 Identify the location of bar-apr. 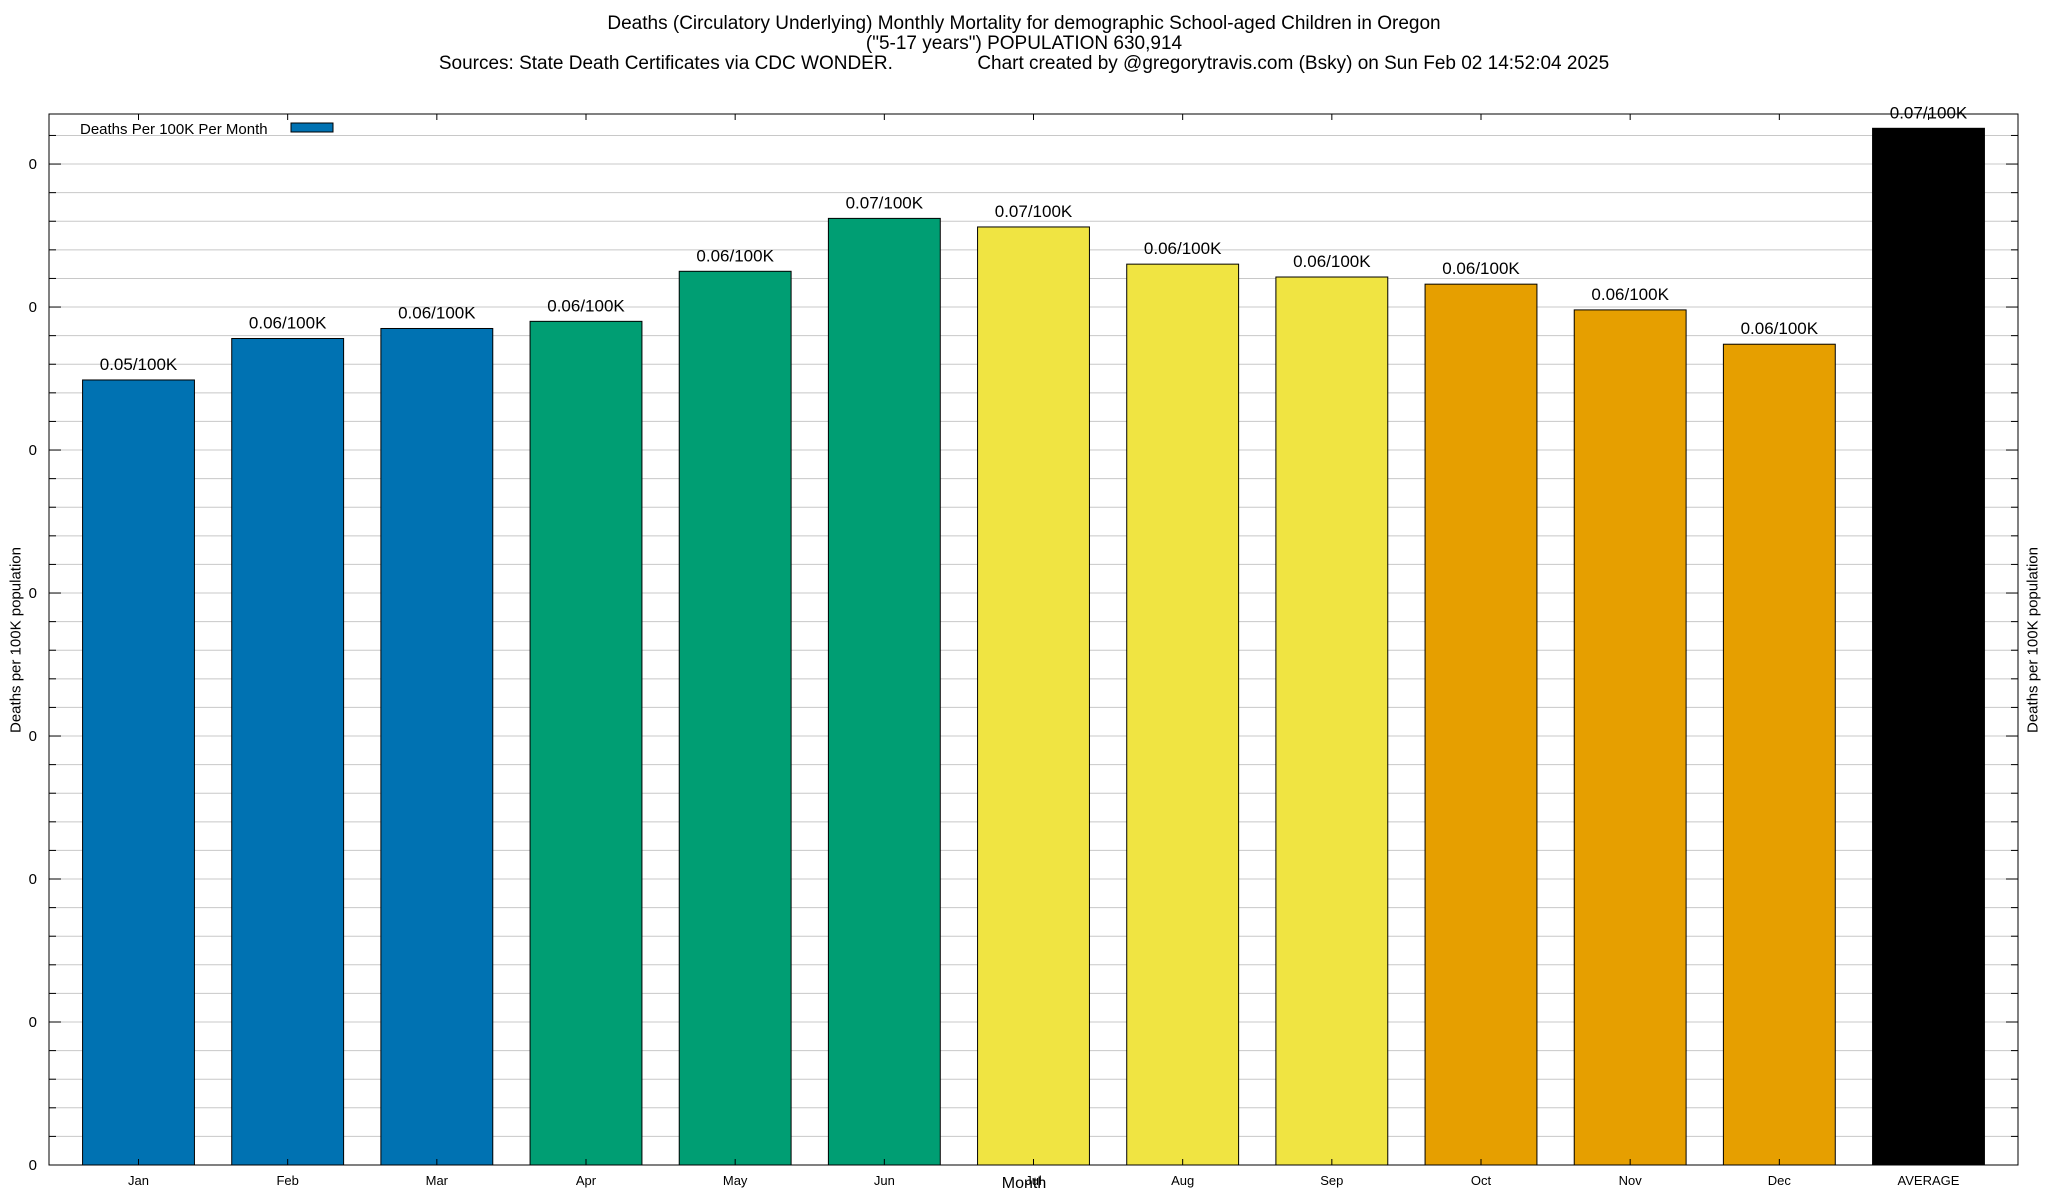
(586, 743).